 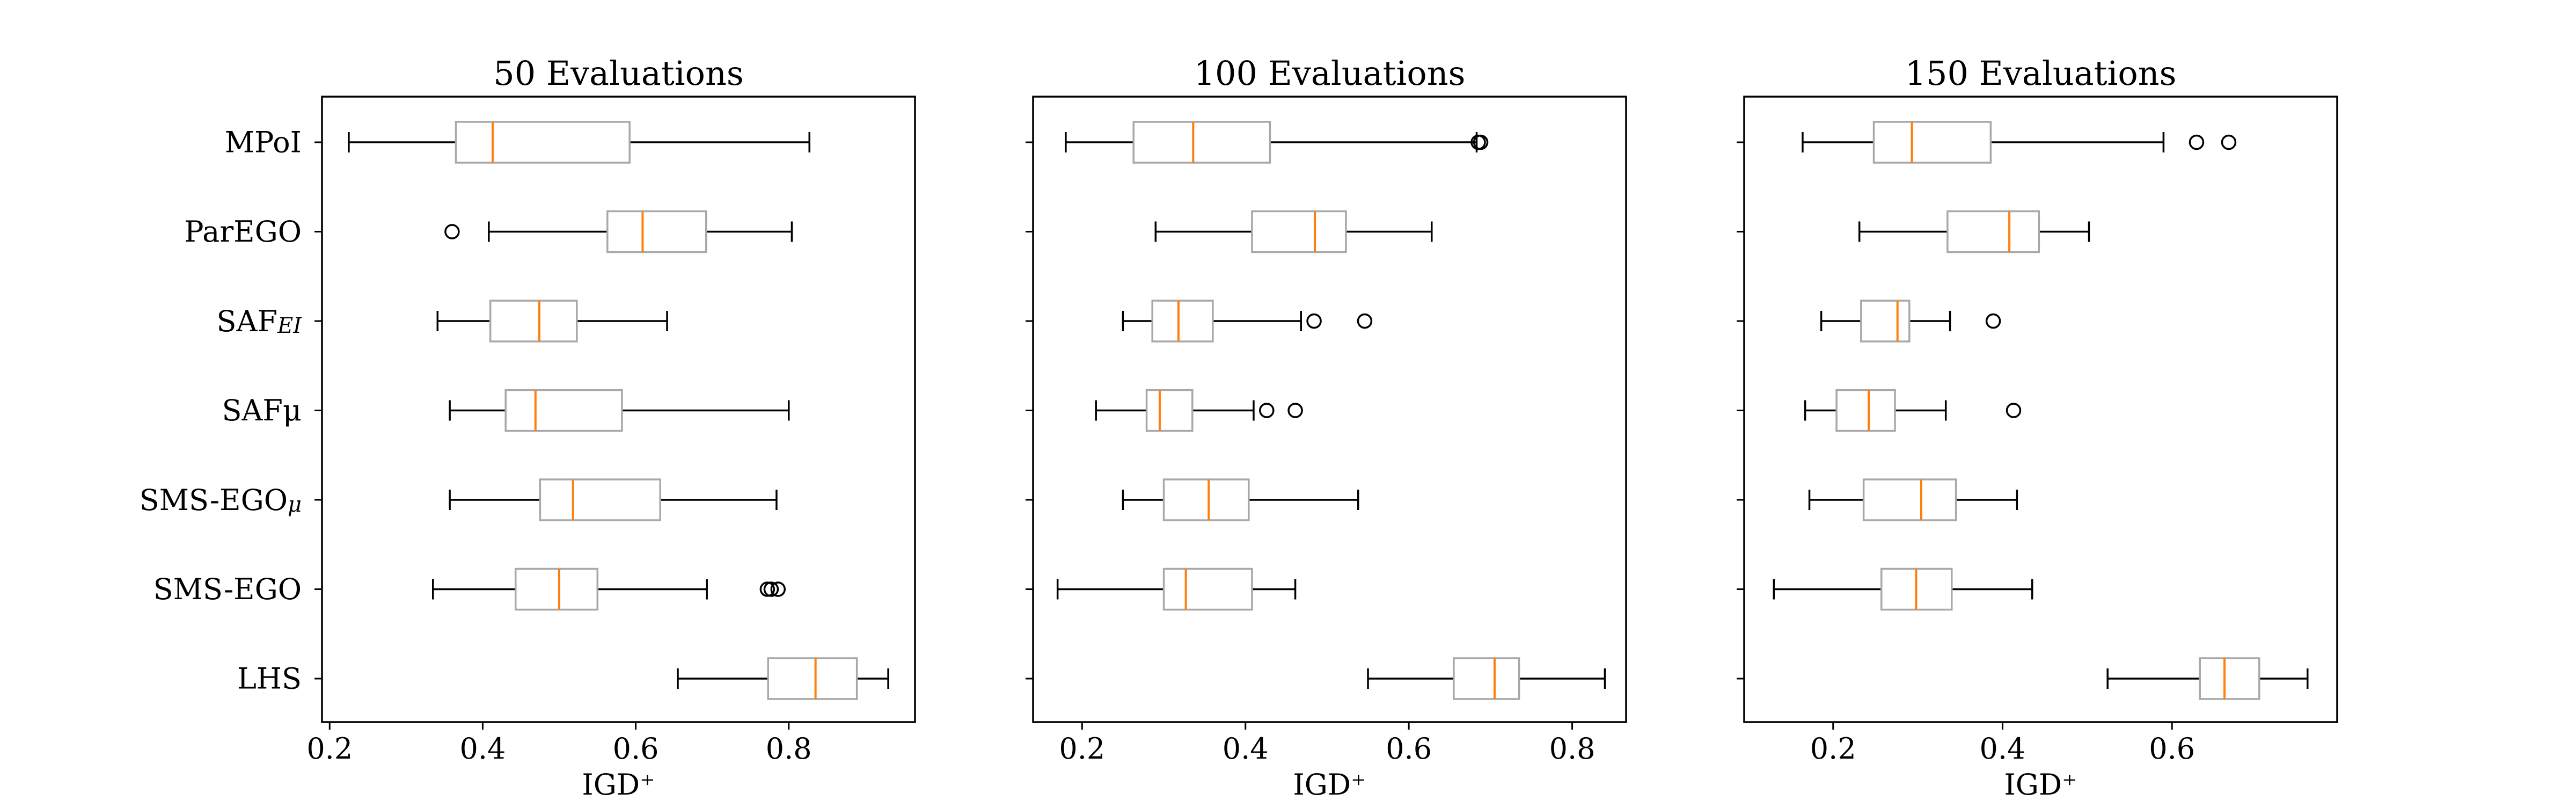 What do you see at coordinates (227, 589) in the screenshot?
I see `category-label: SMS-EGO` at bounding box center [227, 589].